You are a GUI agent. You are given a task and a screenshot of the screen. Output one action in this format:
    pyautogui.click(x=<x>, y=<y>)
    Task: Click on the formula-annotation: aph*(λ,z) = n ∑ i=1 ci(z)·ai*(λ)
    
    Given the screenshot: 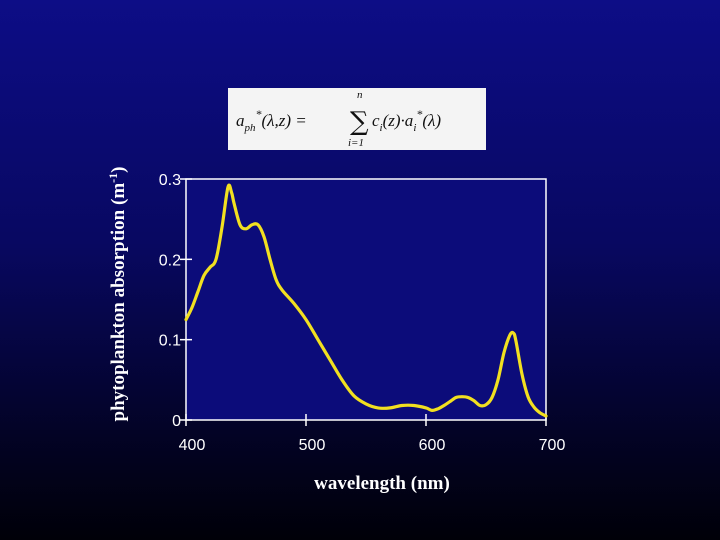 What is the action you would take?
    pyautogui.click(x=357, y=119)
    